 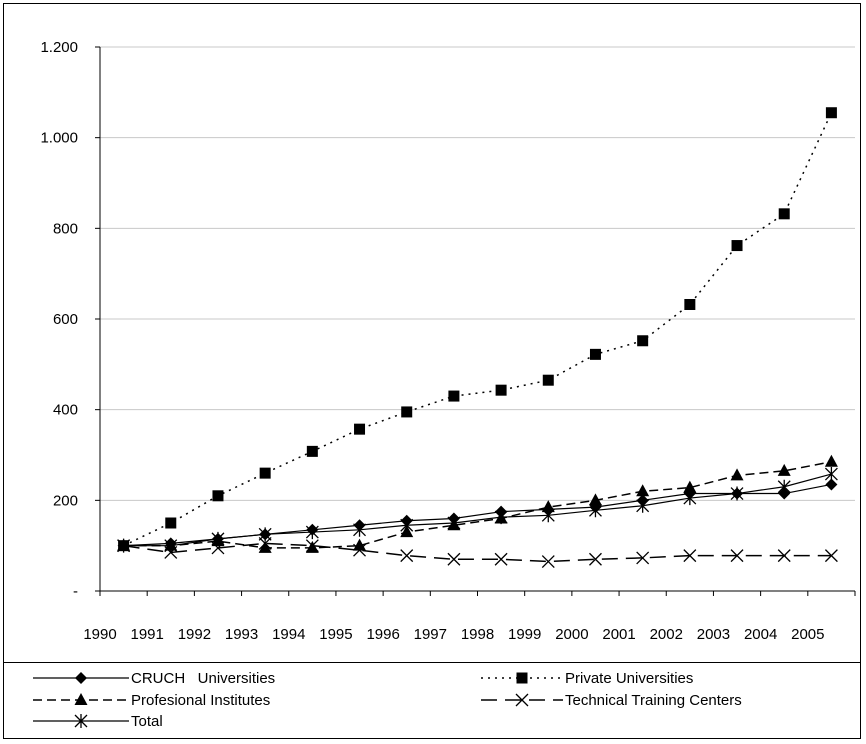 What do you see at coordinates (713, 634) in the screenshot?
I see `x-tick-label: 2003` at bounding box center [713, 634].